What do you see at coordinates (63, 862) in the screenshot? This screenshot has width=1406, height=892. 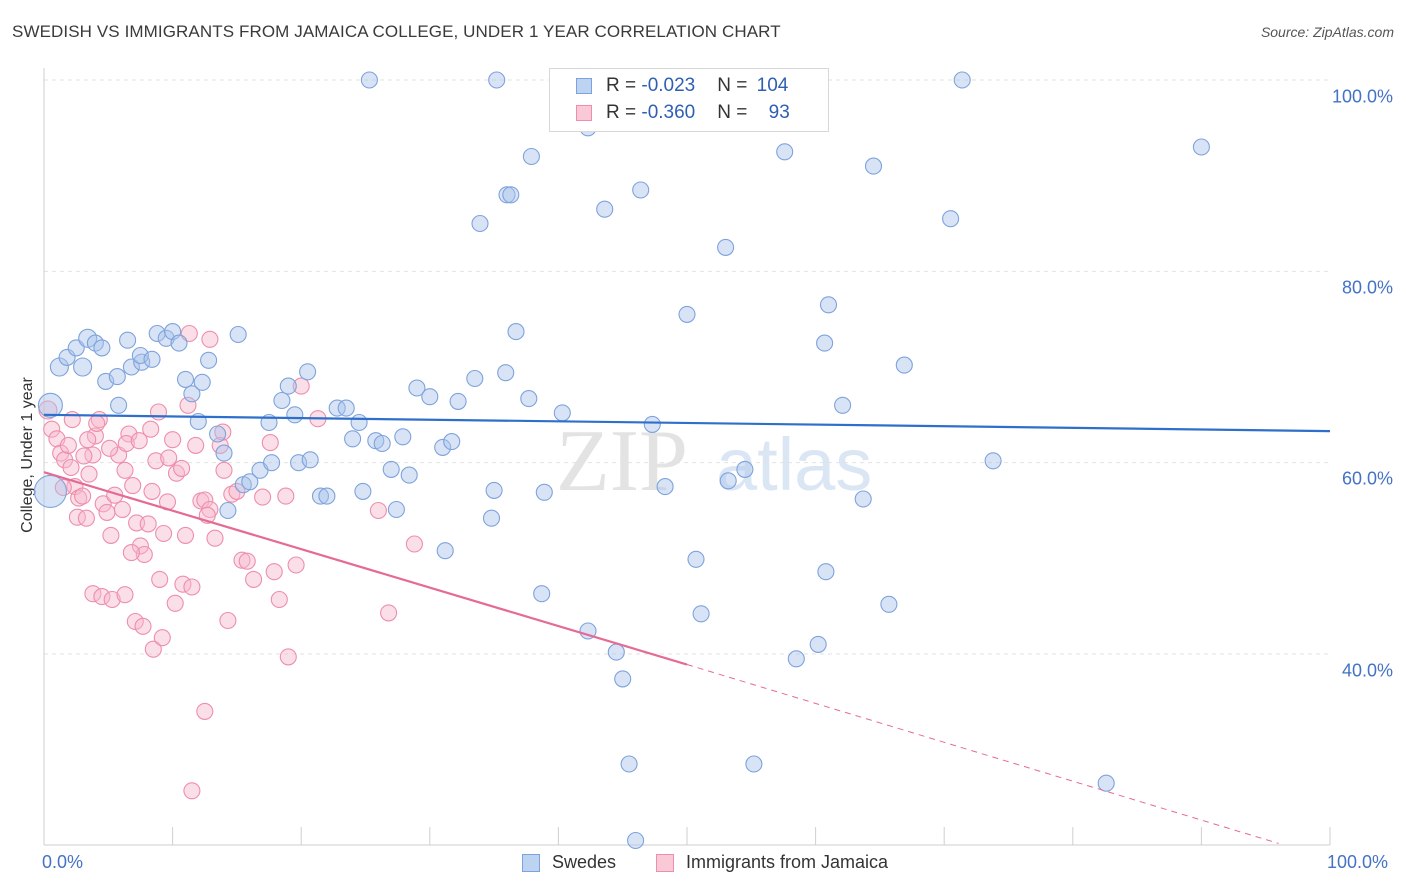 I see `x-tick-label-left: 0.0%` at bounding box center [63, 862].